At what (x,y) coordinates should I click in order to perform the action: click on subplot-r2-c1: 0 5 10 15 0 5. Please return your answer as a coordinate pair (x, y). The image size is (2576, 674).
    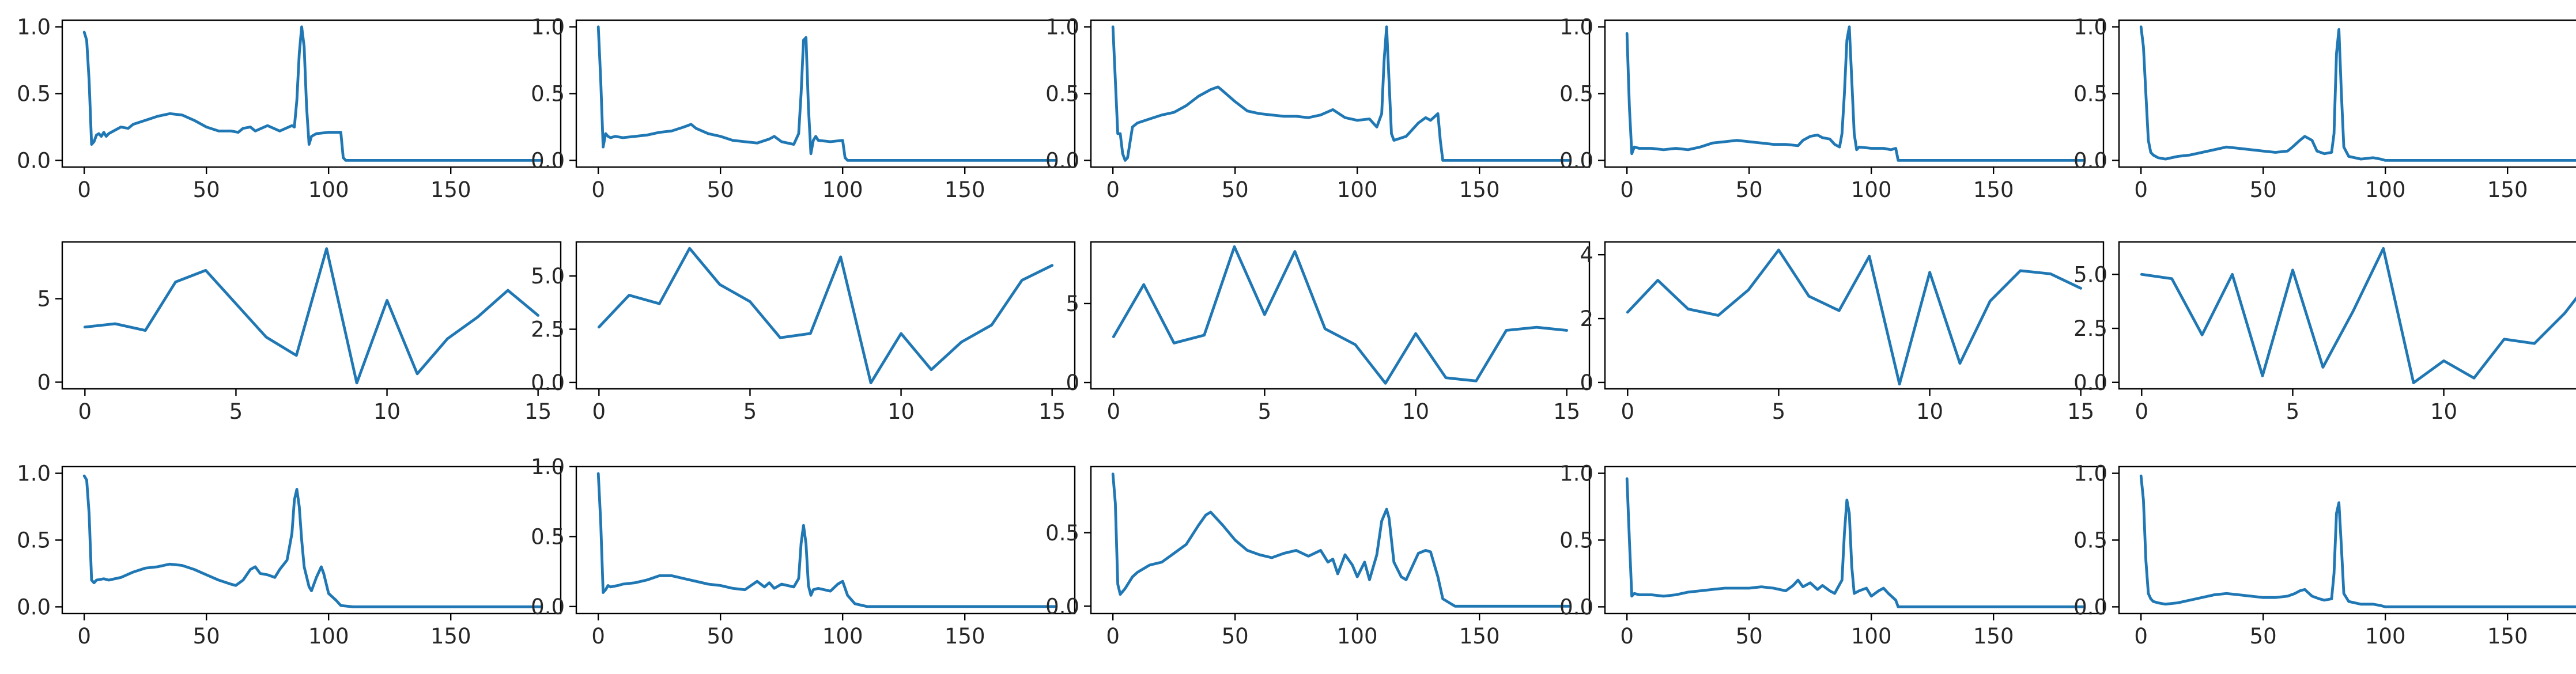
    Looking at the image, I should click on (299, 332).